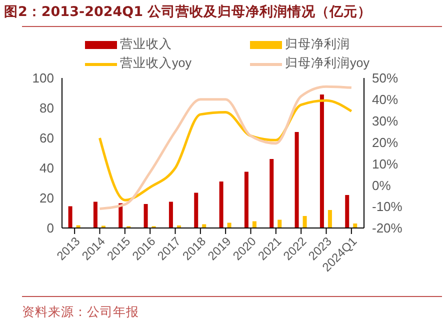  Describe the element at coordinates (43, 78) in the screenshot. I see `y-tick-label: 100` at that location.